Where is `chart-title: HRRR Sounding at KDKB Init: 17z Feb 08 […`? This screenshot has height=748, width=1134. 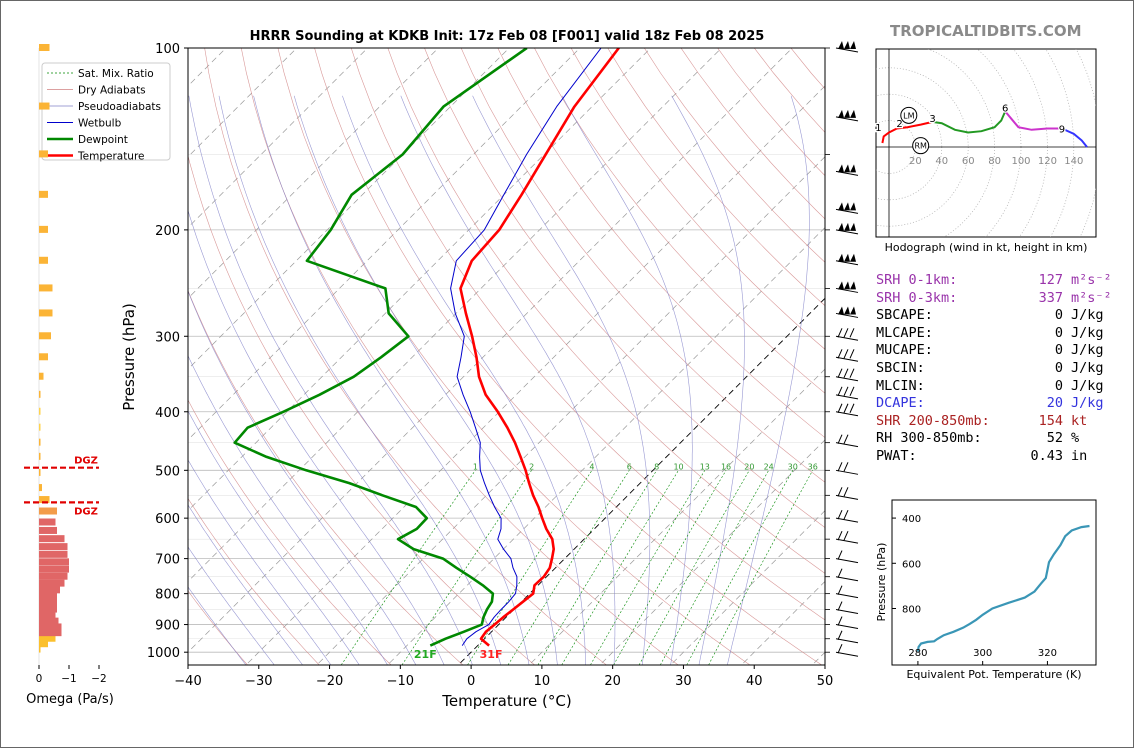 chart-title: HRRR Sounding at KDKB Init: 17z Feb 08 [… is located at coordinates (507, 36).